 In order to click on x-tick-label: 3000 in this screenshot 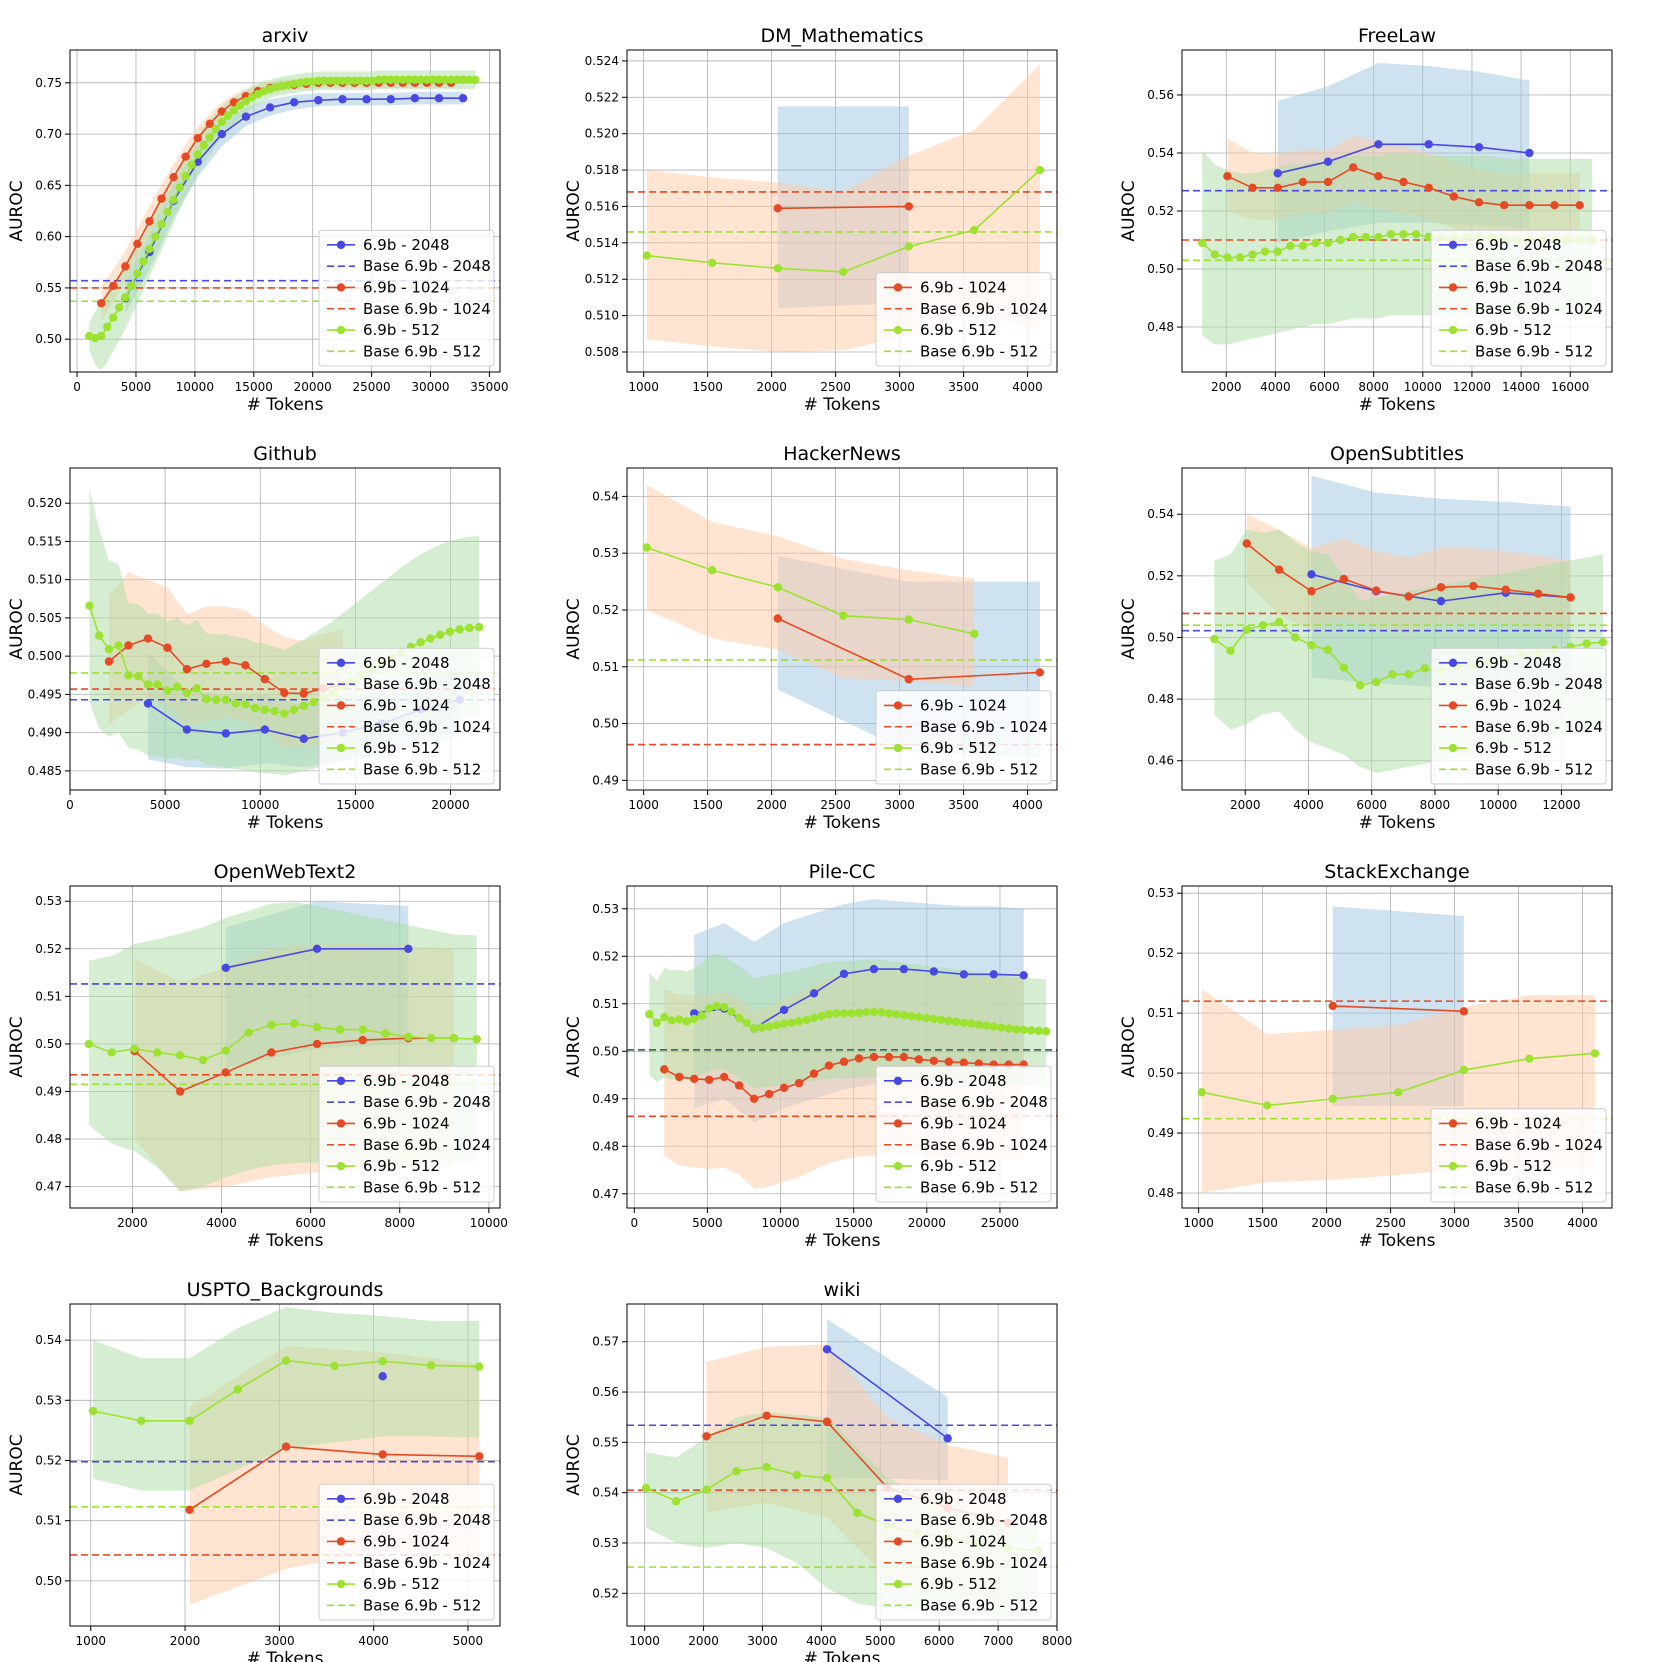, I will do `click(1454, 1223)`.